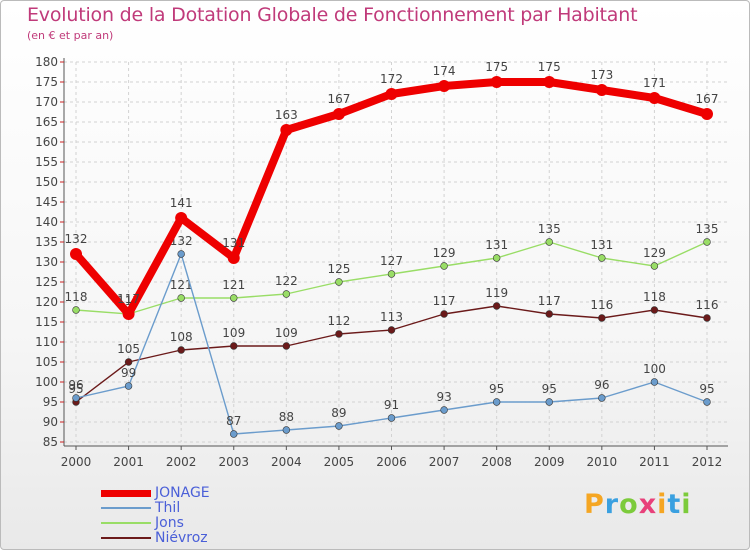  I want to click on x-tick-label: 2011, so click(654, 462).